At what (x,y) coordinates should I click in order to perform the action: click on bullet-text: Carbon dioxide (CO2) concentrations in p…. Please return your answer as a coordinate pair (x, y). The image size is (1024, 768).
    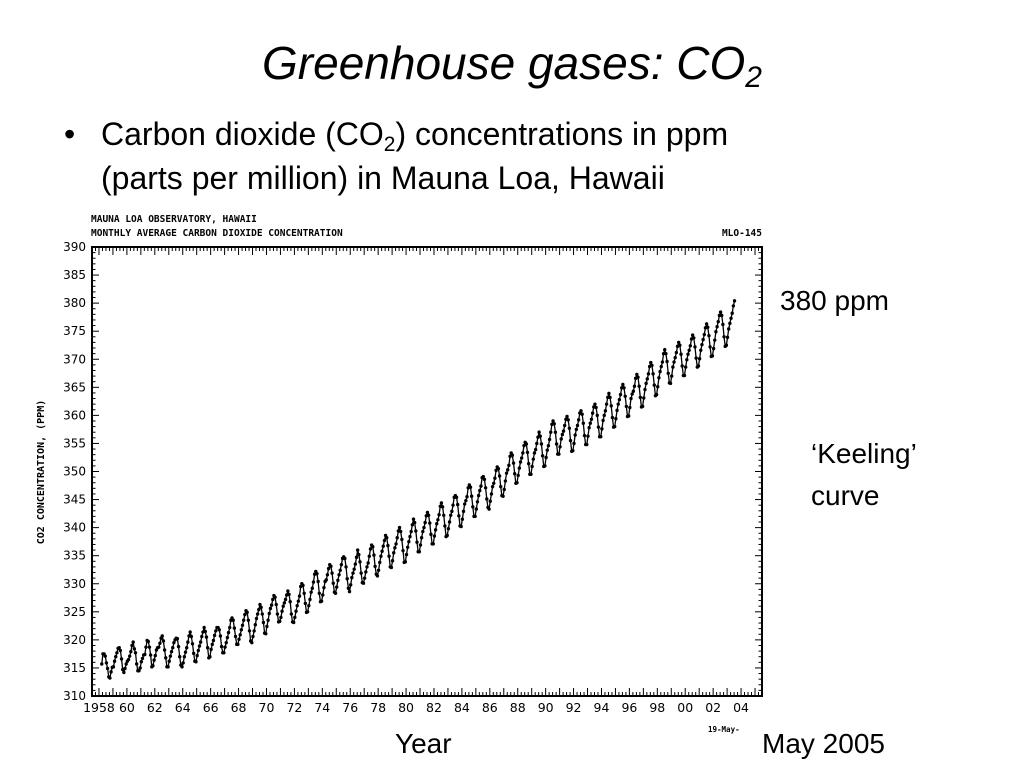
    Looking at the image, I should click on (526, 156).